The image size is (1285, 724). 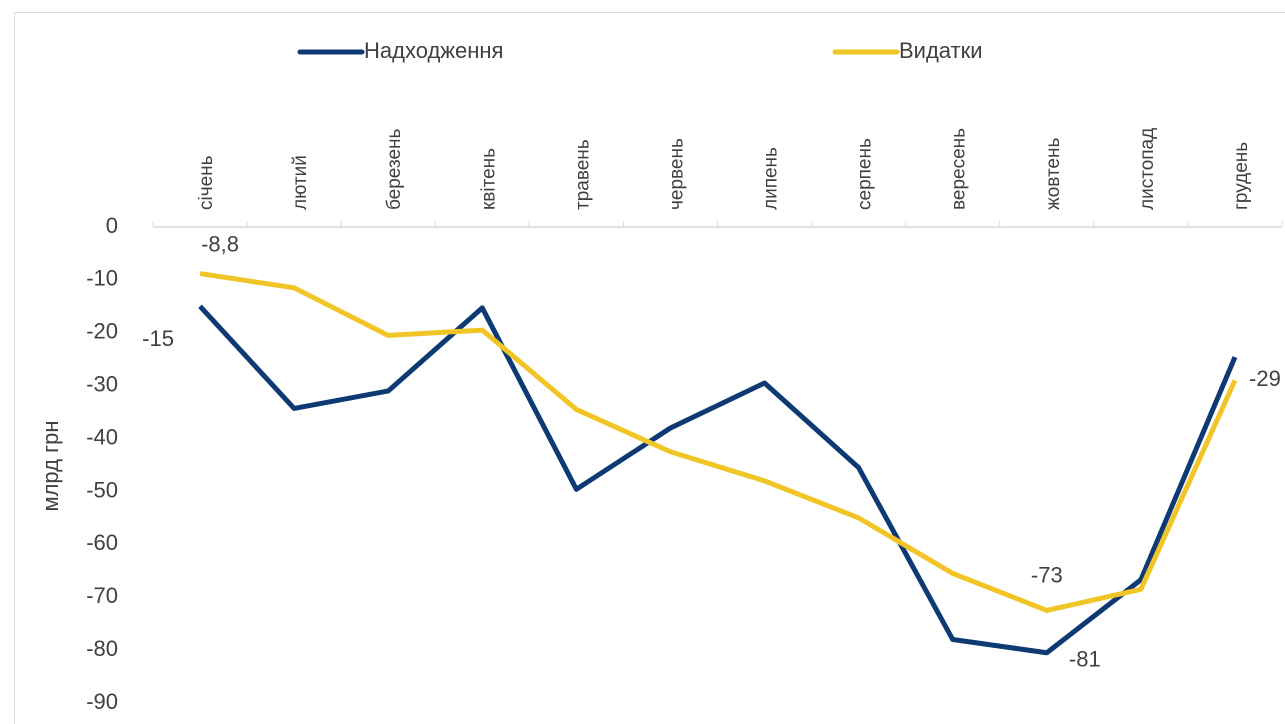 I want to click on y-tick-label: -40, so click(x=102, y=436).